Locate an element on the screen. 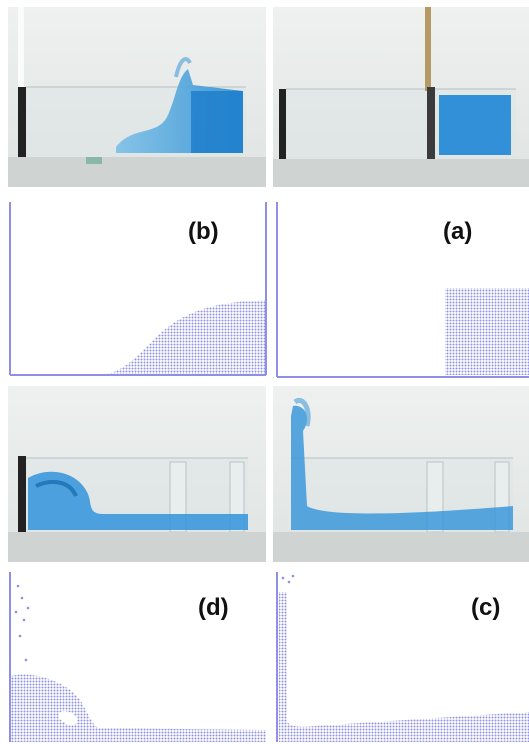 The height and width of the screenshot is (744, 529). photo-stage-a-image is located at coordinates (401, 97).